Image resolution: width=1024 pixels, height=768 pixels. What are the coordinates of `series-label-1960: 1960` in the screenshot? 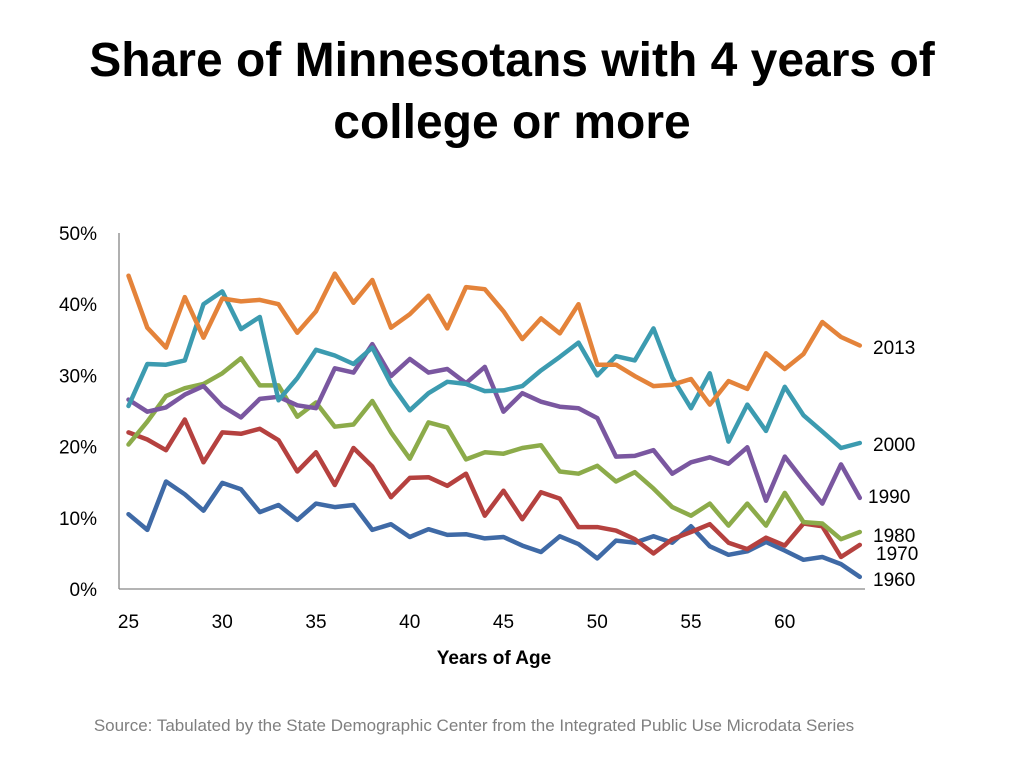 It's located at (894, 580).